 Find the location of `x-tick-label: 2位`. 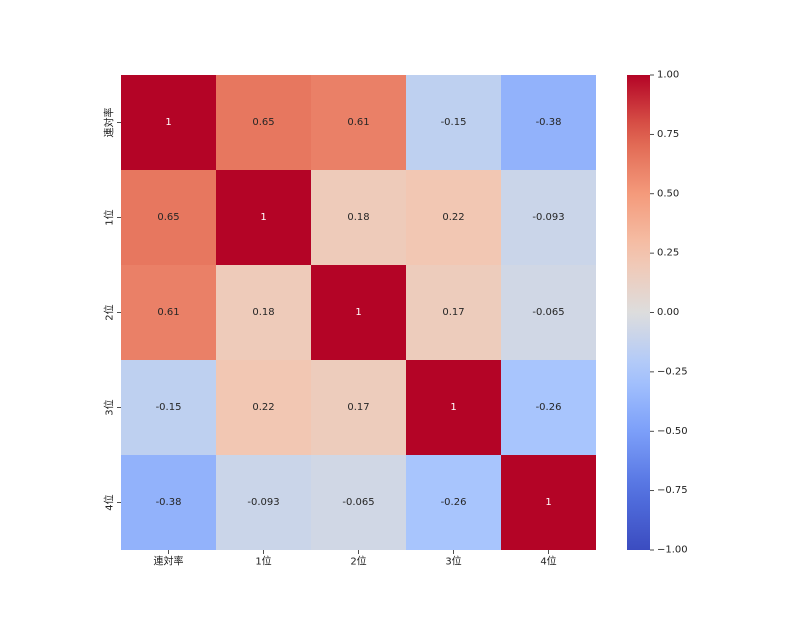

x-tick-label: 2位 is located at coordinates (358, 561).